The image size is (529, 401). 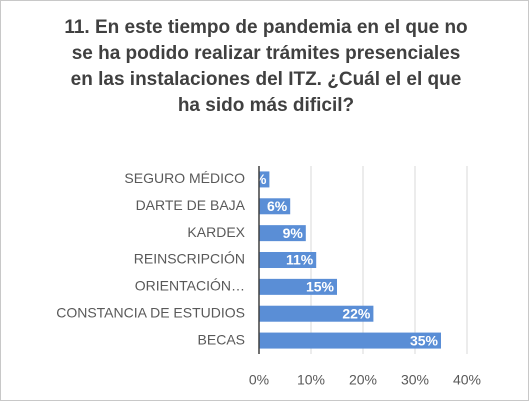 What do you see at coordinates (150, 312) in the screenshot?
I see `y-tick-label: CONSTANCIA DE ESTUDIOS` at bounding box center [150, 312].